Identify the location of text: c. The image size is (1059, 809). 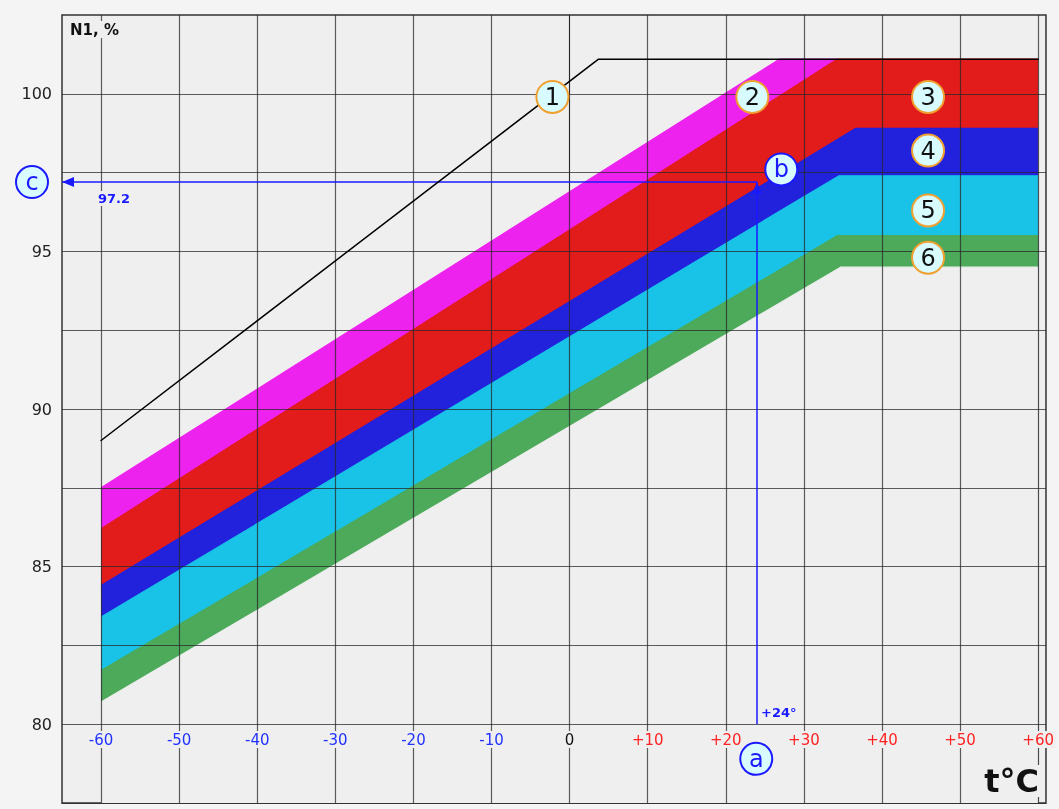
(32, 182).